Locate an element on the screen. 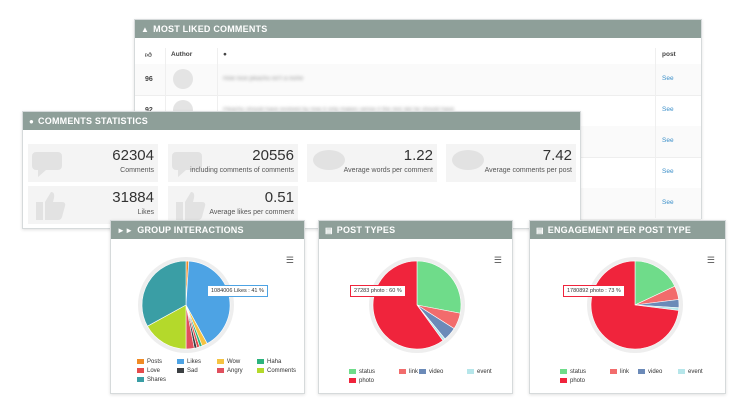 This screenshot has width=750, height=417. engagement-header: ▤ ENGAGEMENT PER POST TYPE is located at coordinates (627, 230).